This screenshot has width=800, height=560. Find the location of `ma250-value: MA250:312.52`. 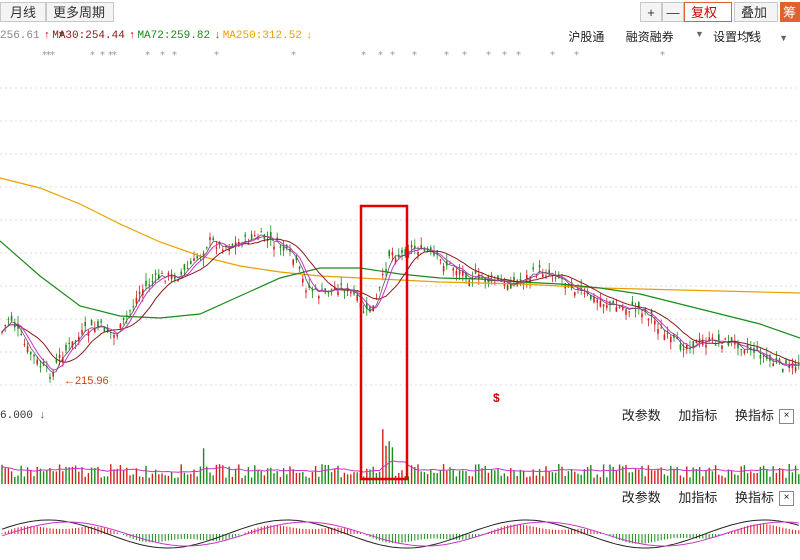

ma250-value: MA250:312.52 is located at coordinates (262, 36).